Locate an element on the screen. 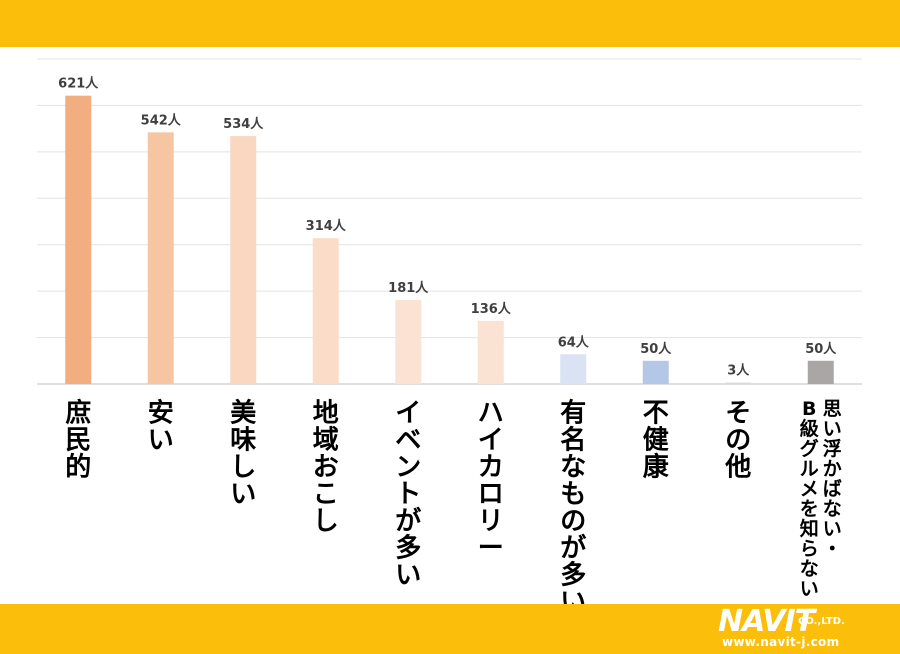 This screenshot has width=900, height=654. category-label-char: 民 is located at coordinates (78, 440).